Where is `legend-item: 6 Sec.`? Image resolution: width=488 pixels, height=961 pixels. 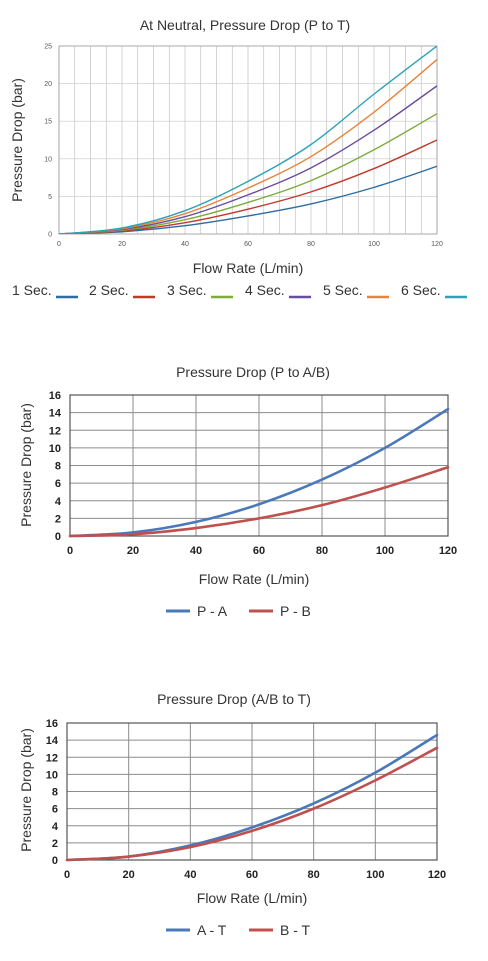 legend-item: 6 Sec. is located at coordinates (434, 290).